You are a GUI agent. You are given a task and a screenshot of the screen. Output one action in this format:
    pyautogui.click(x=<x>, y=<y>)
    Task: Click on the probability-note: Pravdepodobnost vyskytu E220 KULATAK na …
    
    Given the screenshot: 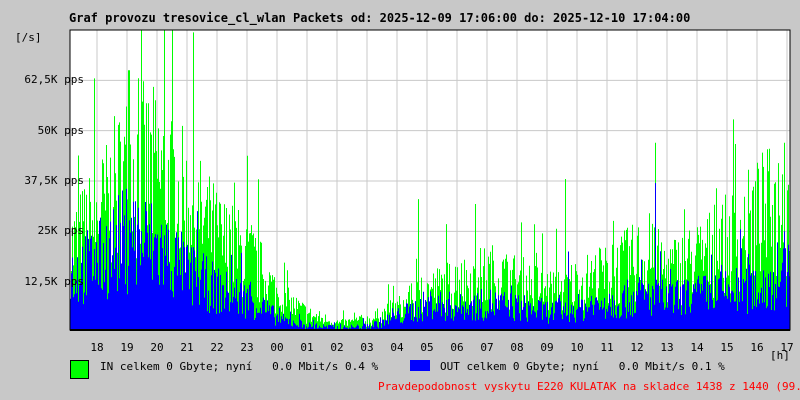 What is the action you would take?
    pyautogui.click(x=589, y=386)
    